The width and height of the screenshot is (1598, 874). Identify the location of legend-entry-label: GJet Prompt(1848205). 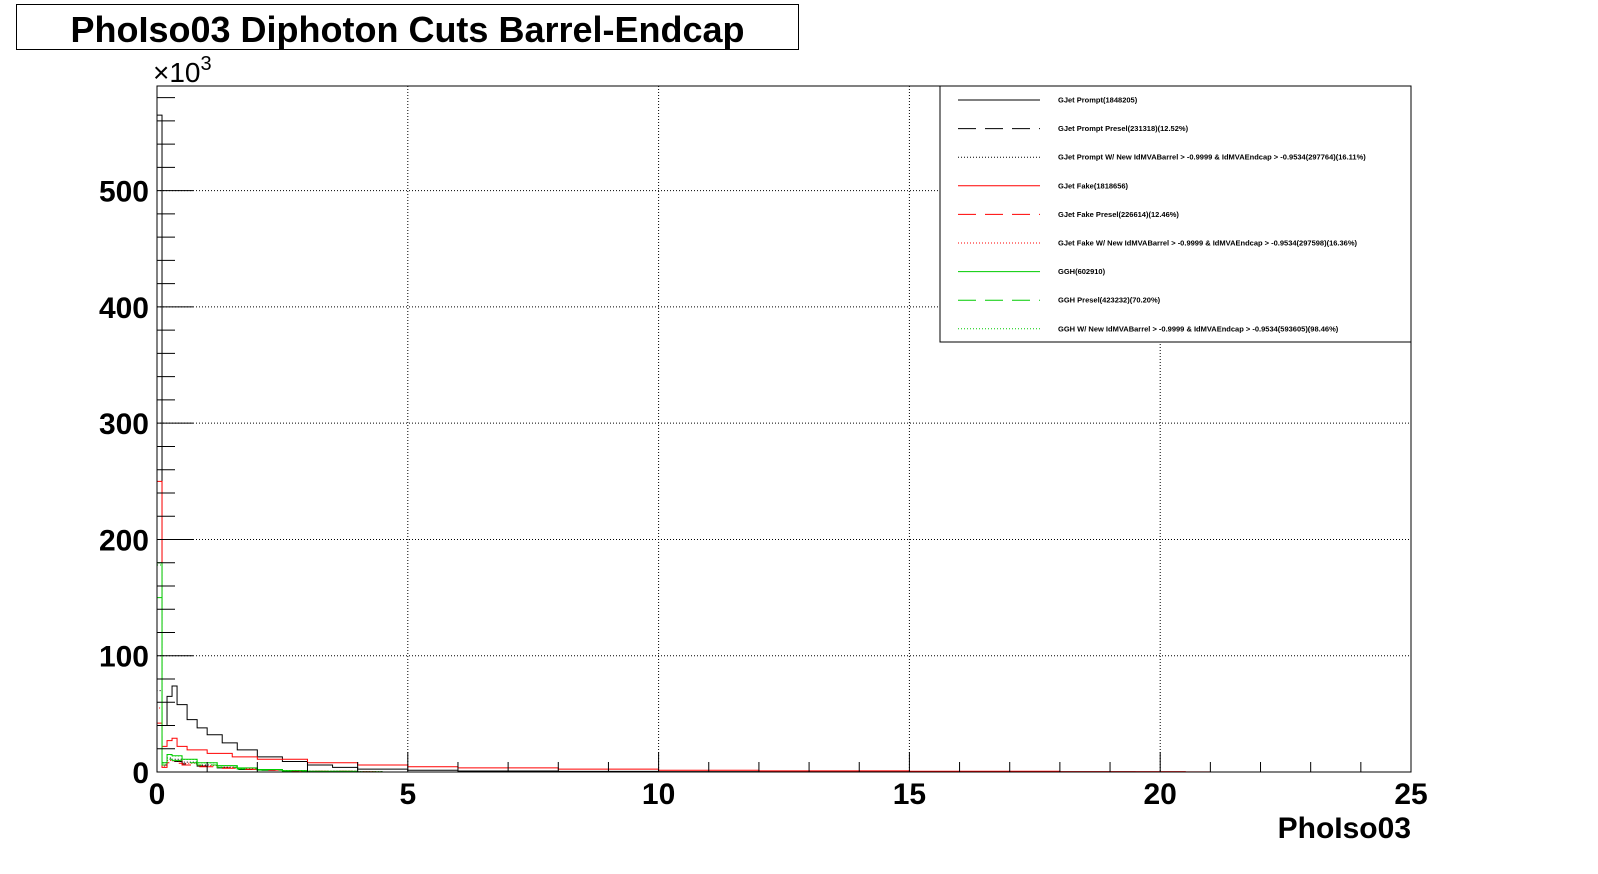
(1098, 100).